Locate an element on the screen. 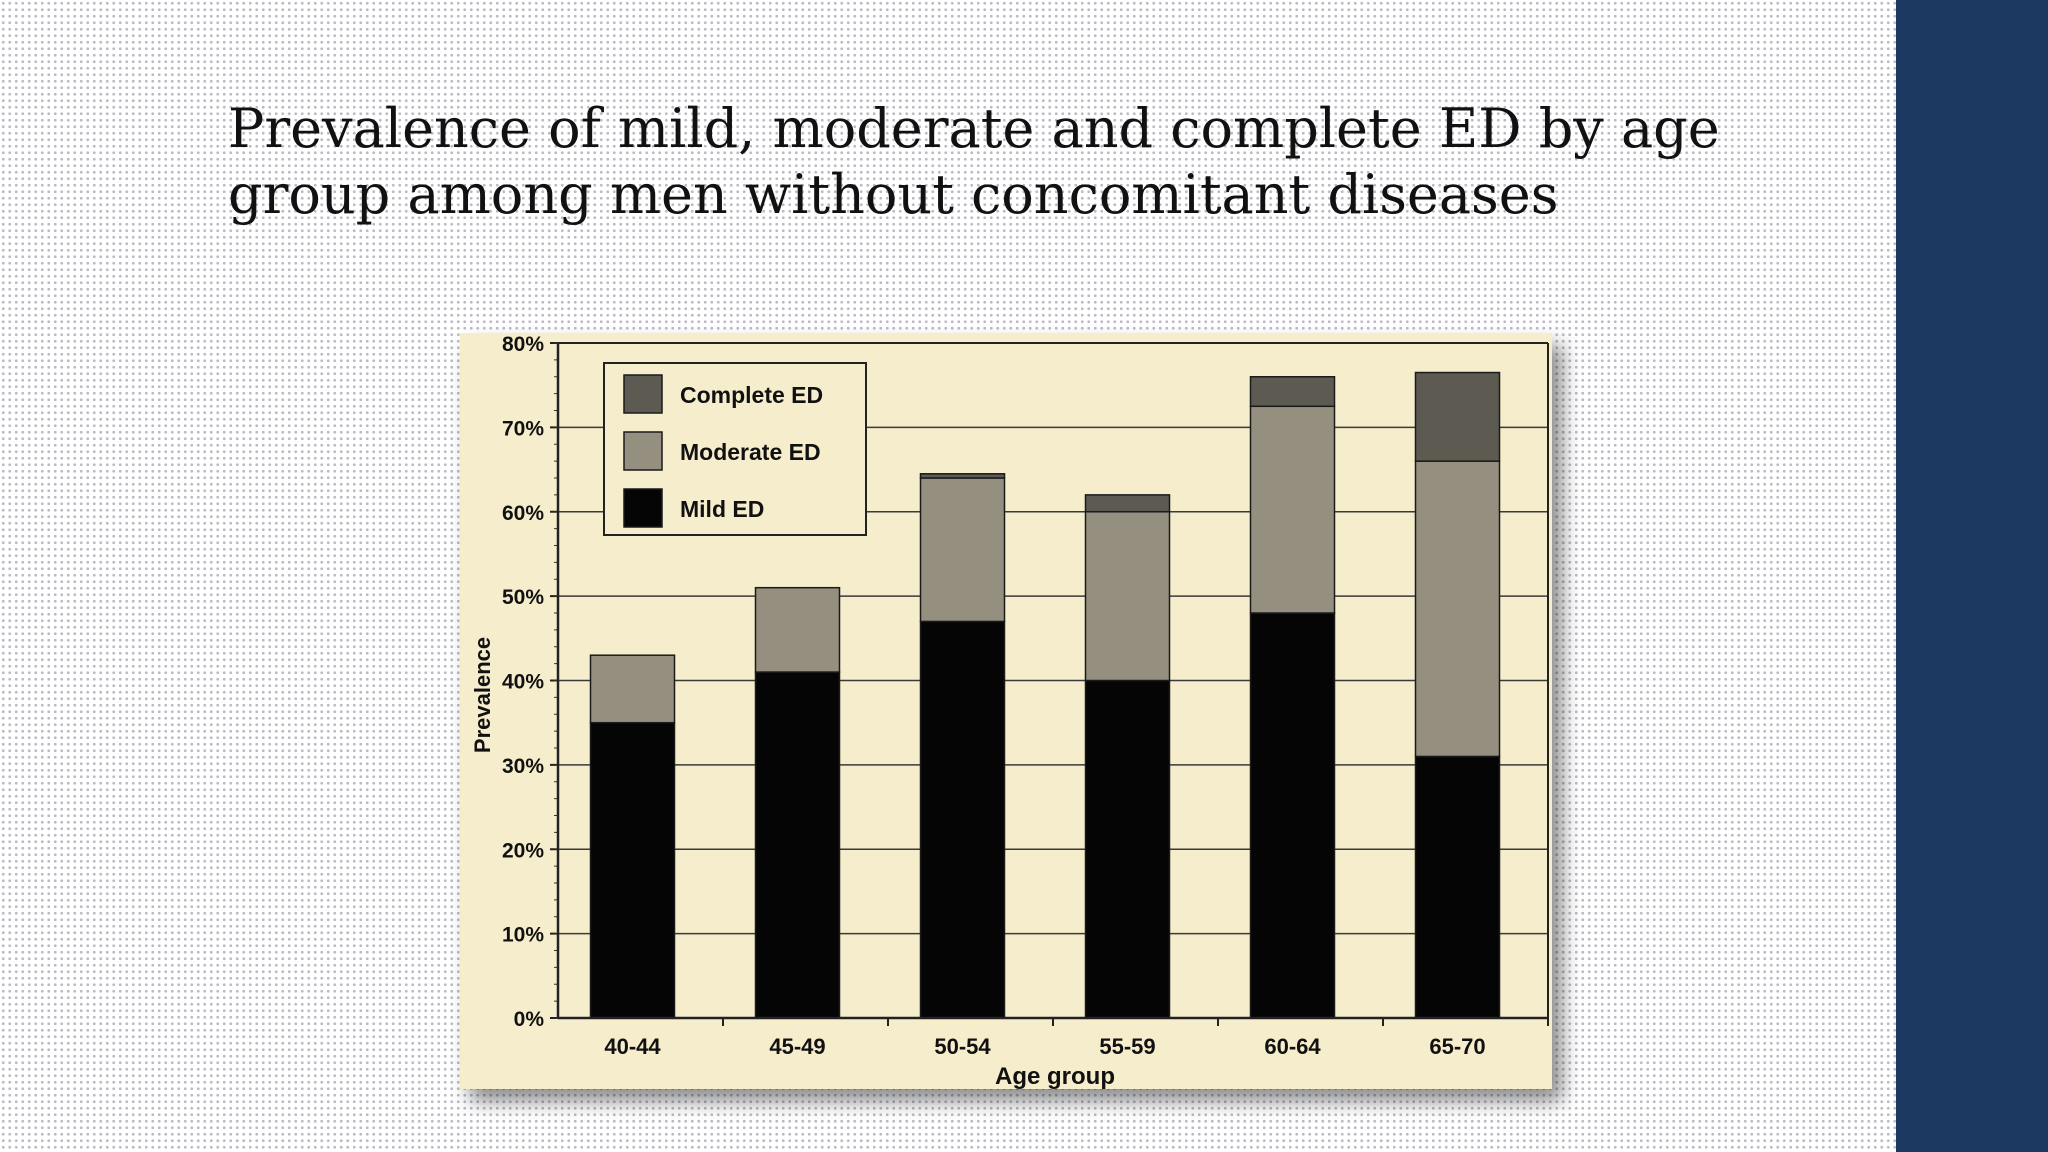 The height and width of the screenshot is (1152, 2048). x-tick-label: 40-44 is located at coordinates (632, 1046).